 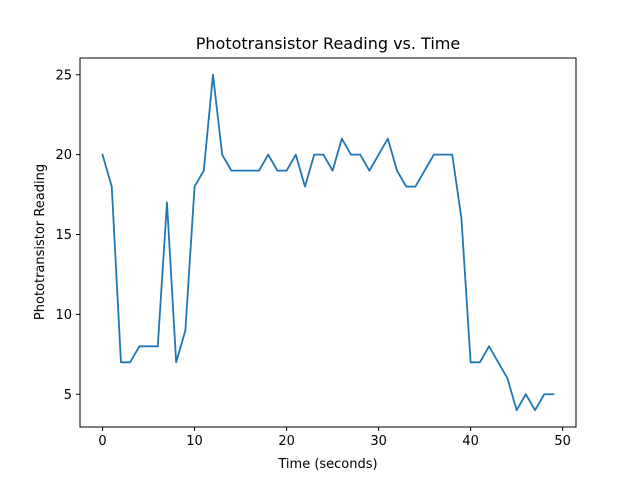 I want to click on x-axis-ticks: 0 10 20 30 40 50, so click(x=334, y=438).